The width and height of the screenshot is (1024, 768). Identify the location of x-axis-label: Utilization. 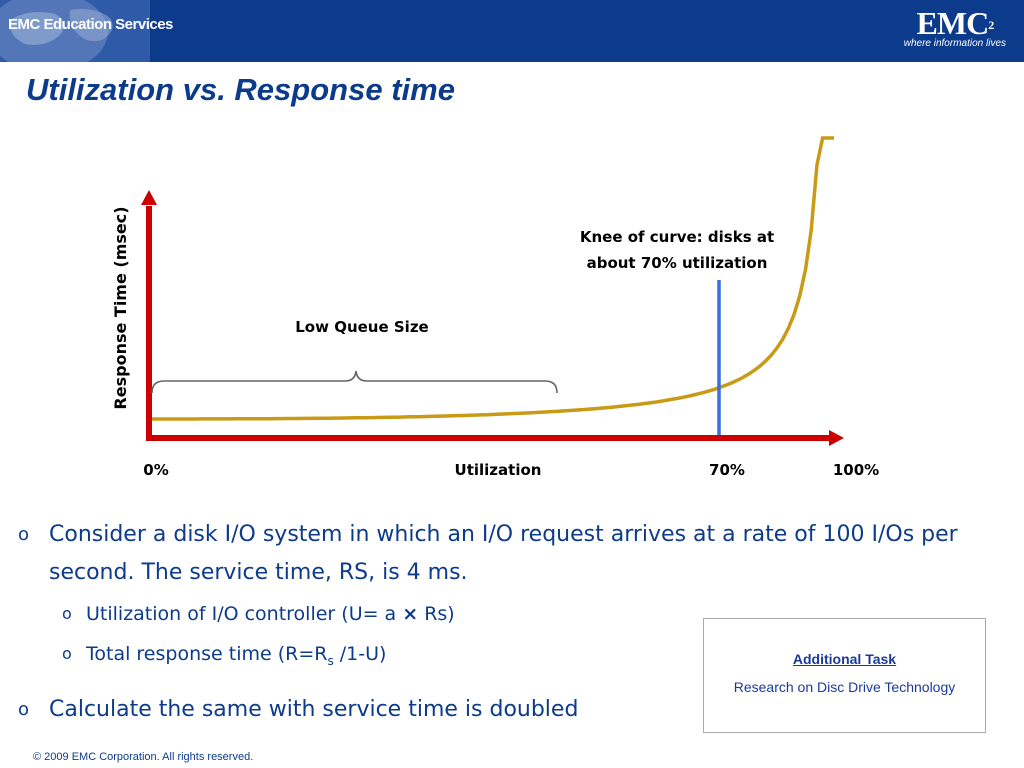
(498, 470).